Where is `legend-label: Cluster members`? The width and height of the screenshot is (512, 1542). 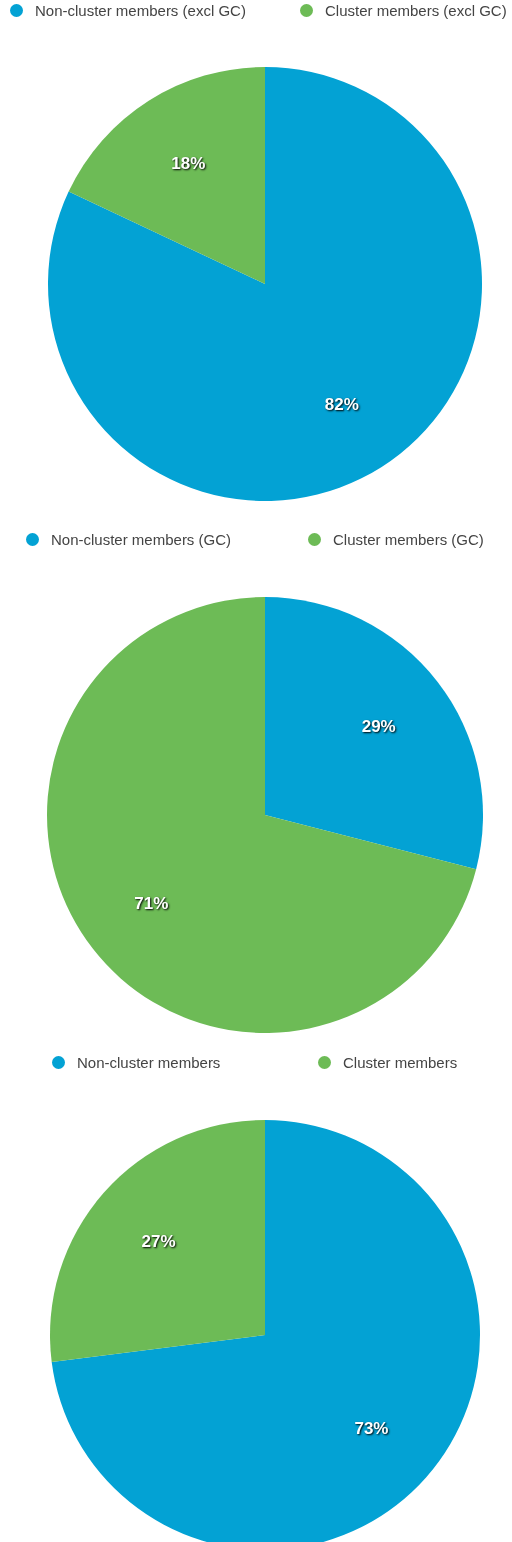 legend-label: Cluster members is located at coordinates (400, 1062).